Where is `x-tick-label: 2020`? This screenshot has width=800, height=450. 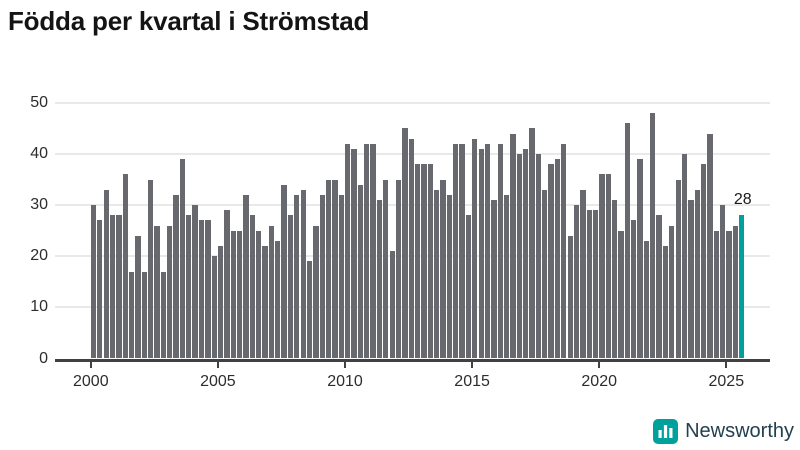
x-tick-label: 2020 is located at coordinates (599, 381).